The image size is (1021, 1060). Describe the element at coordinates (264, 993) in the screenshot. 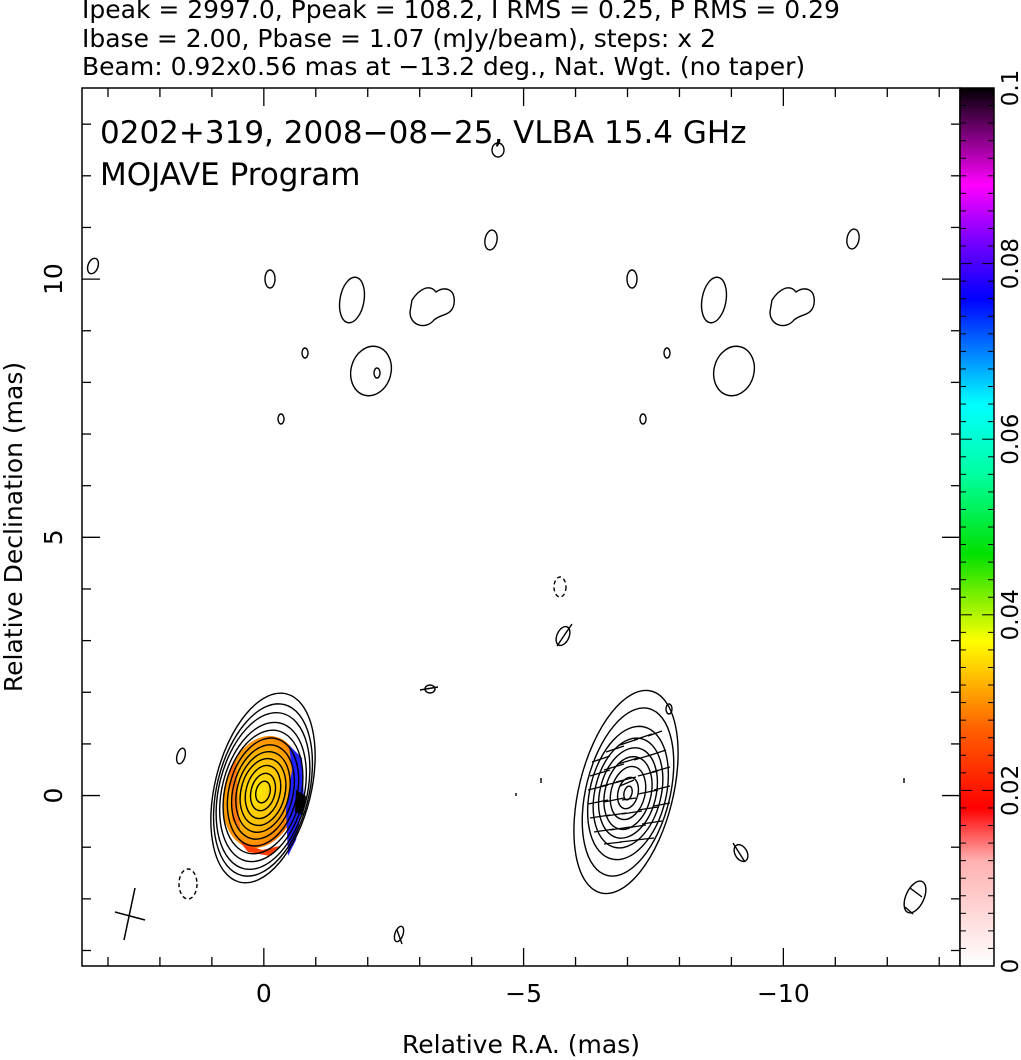

I see `x-tick-label: 0` at that location.